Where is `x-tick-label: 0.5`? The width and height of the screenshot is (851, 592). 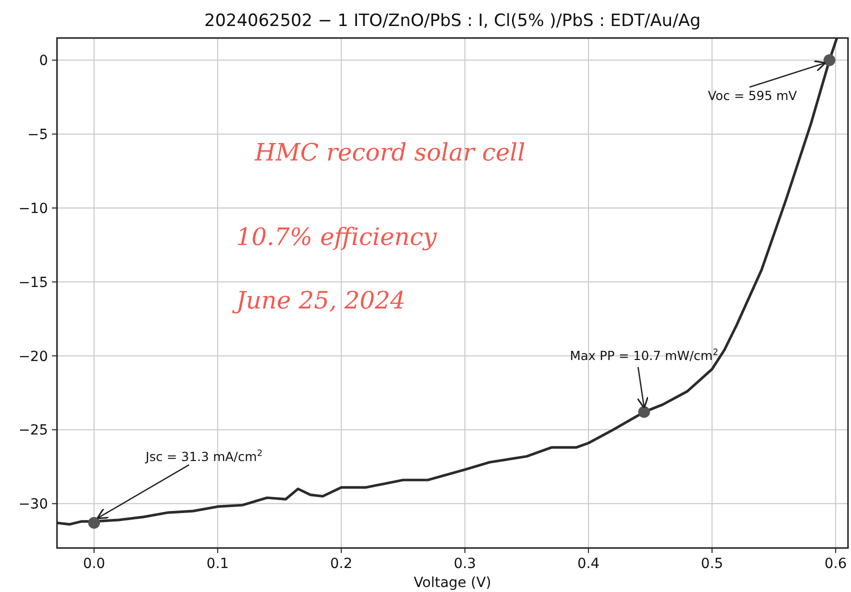 x-tick-label: 0.5 is located at coordinates (712, 564).